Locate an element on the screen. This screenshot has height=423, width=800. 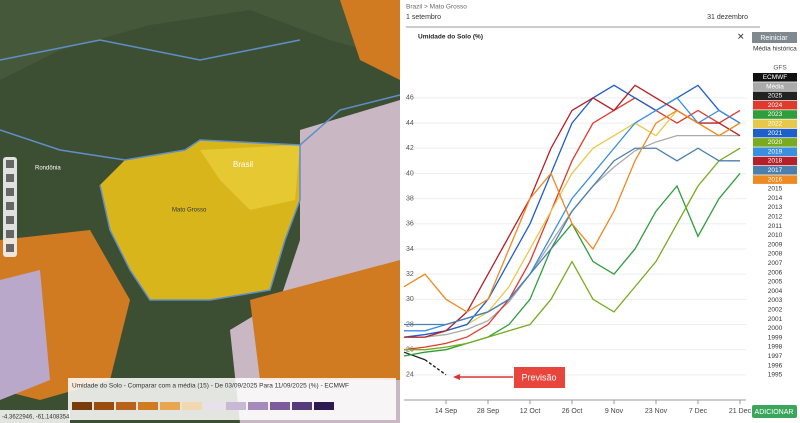
legend-item: 2024 is located at coordinates (775, 105).